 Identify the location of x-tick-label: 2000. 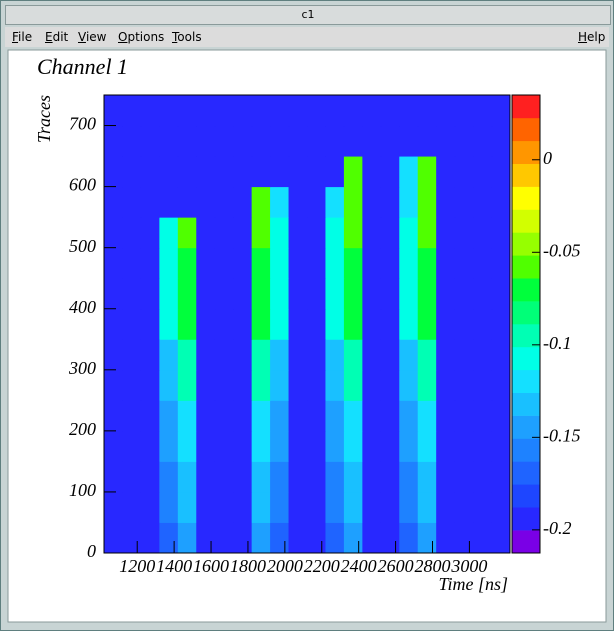
(285, 566).